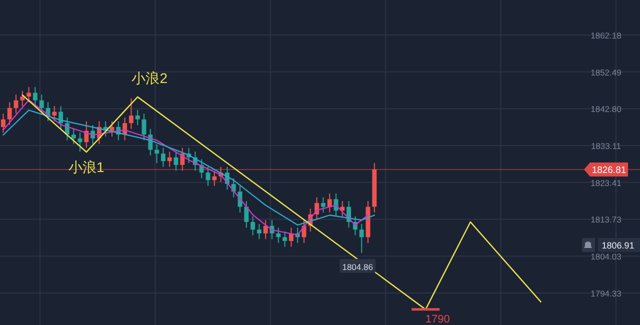 The width and height of the screenshot is (640, 325). What do you see at coordinates (437, 319) in the screenshot?
I see `annotation: 1790` at bounding box center [437, 319].